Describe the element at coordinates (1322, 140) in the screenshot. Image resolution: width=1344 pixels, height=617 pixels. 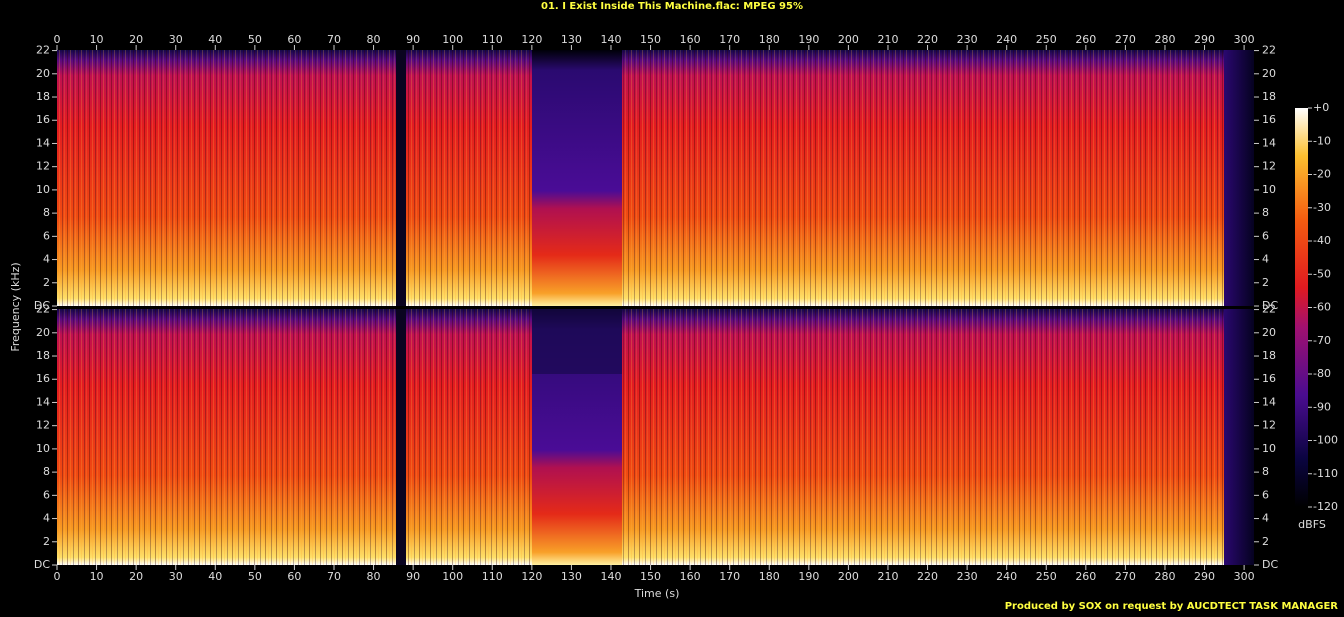
I see `colorbar-tick-label: -10` at that location.